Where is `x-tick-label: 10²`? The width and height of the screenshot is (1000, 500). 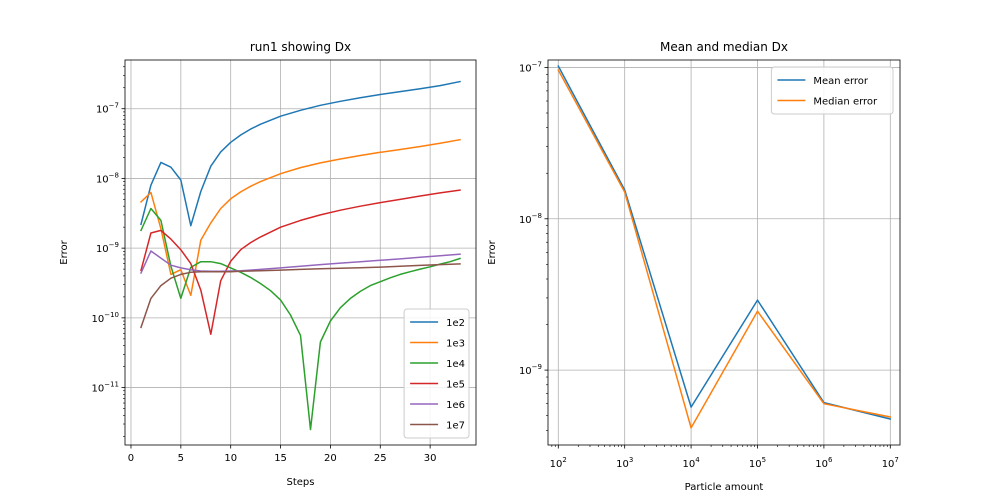
x-tick-label: 10² is located at coordinates (558, 463).